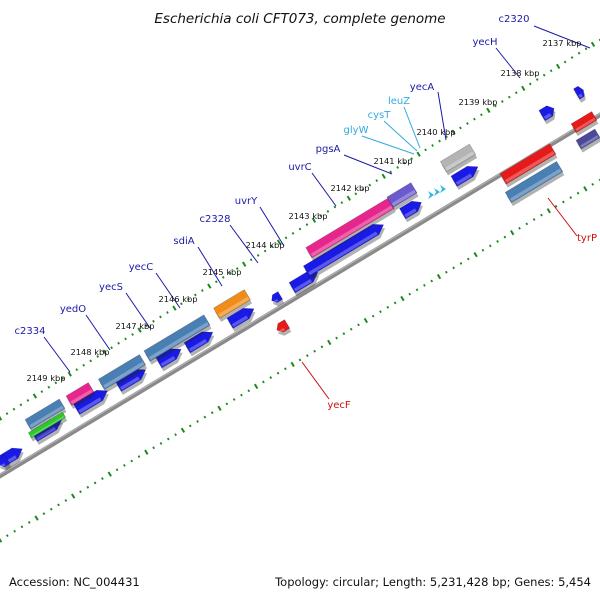 The width and height of the screenshot is (600, 600). What do you see at coordinates (177, 299) in the screenshot?
I see `tick-label: 2146 kbp` at bounding box center [177, 299].